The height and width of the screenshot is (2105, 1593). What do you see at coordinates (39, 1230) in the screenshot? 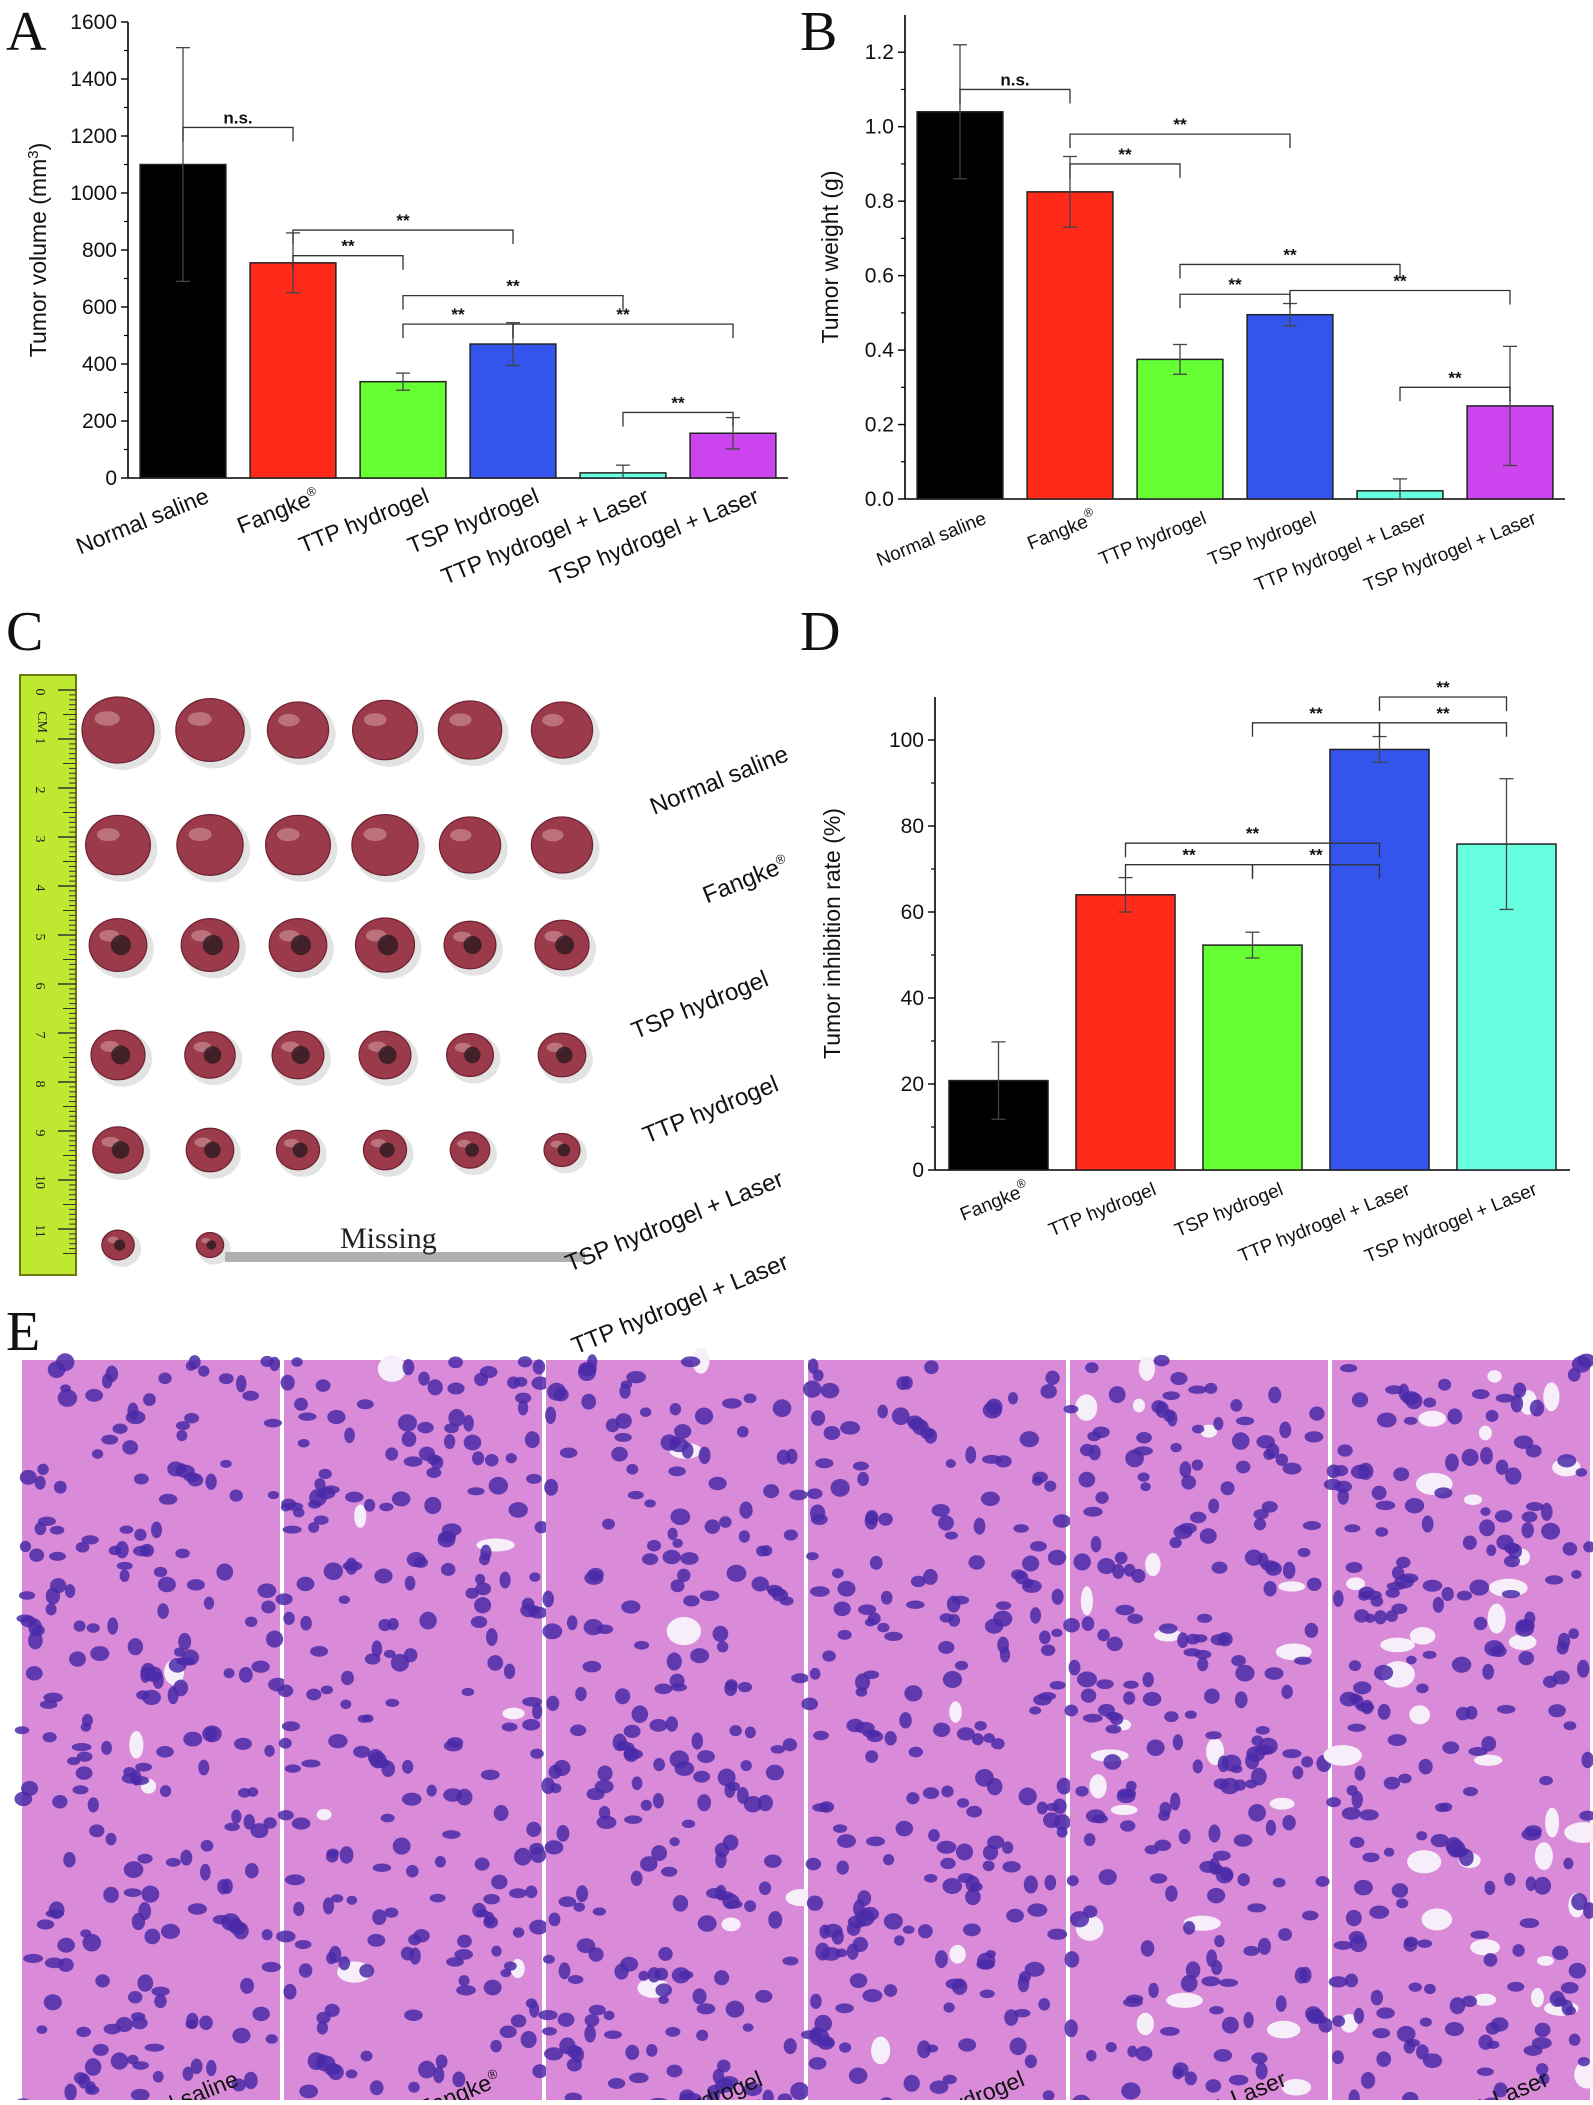
I see `ruler-number: 11` at bounding box center [39, 1230].